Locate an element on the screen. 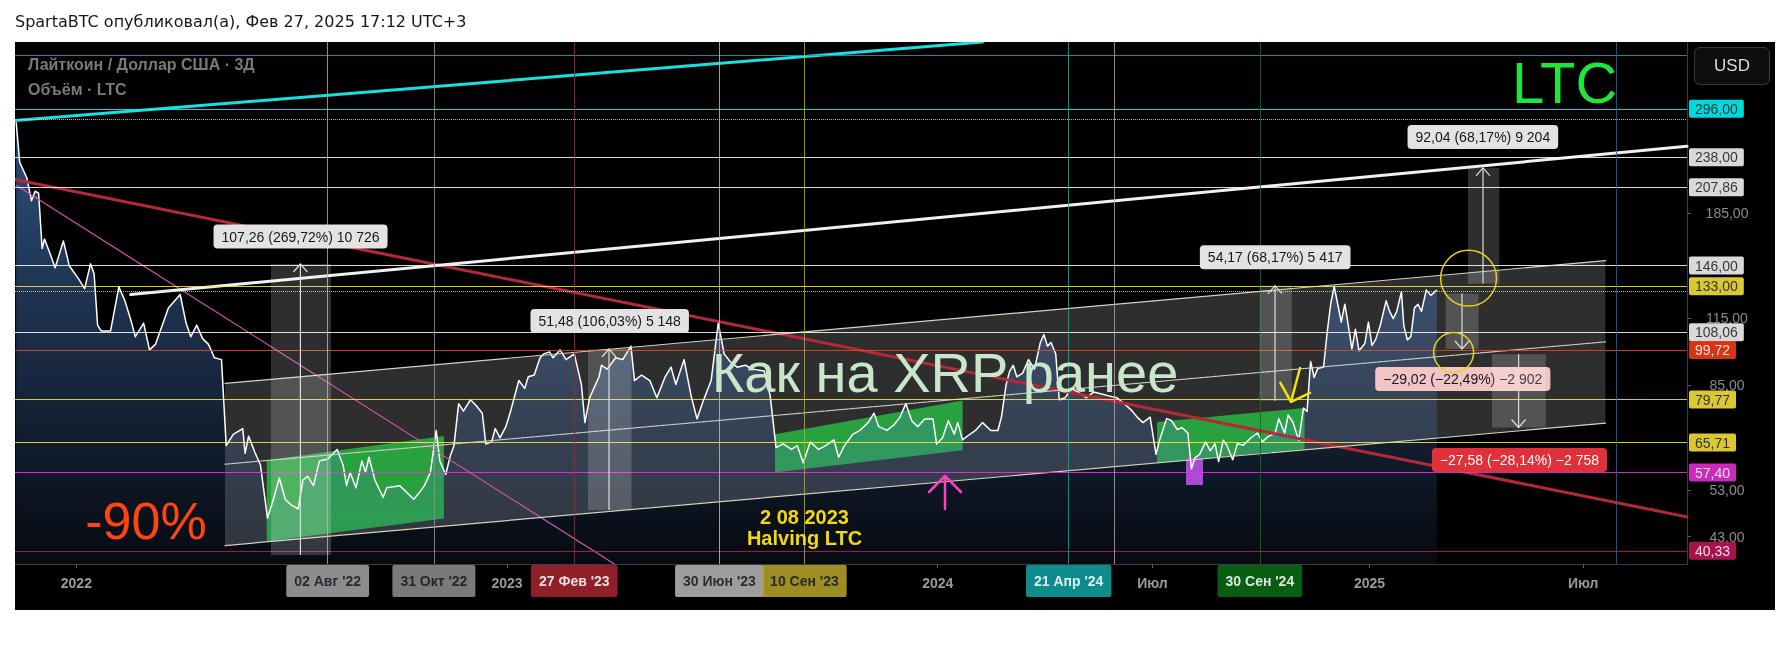 The height and width of the screenshot is (661, 1791). y-tick-label: 115,00 is located at coordinates (1727, 318).